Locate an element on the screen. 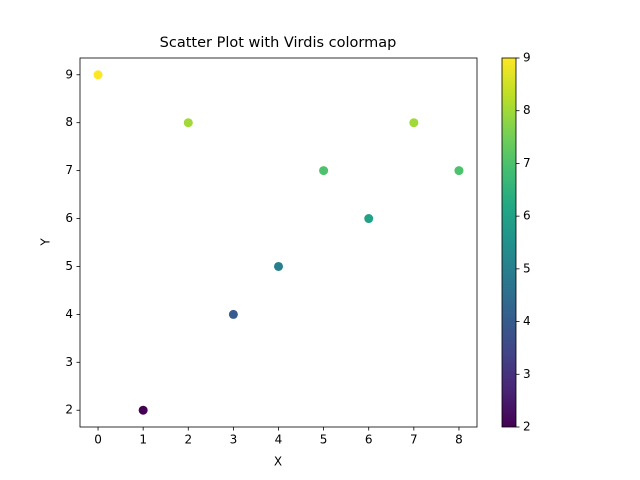 Image resolution: width=640 pixels, height=480 pixels. y-tick-label: 2 is located at coordinates (69, 410).